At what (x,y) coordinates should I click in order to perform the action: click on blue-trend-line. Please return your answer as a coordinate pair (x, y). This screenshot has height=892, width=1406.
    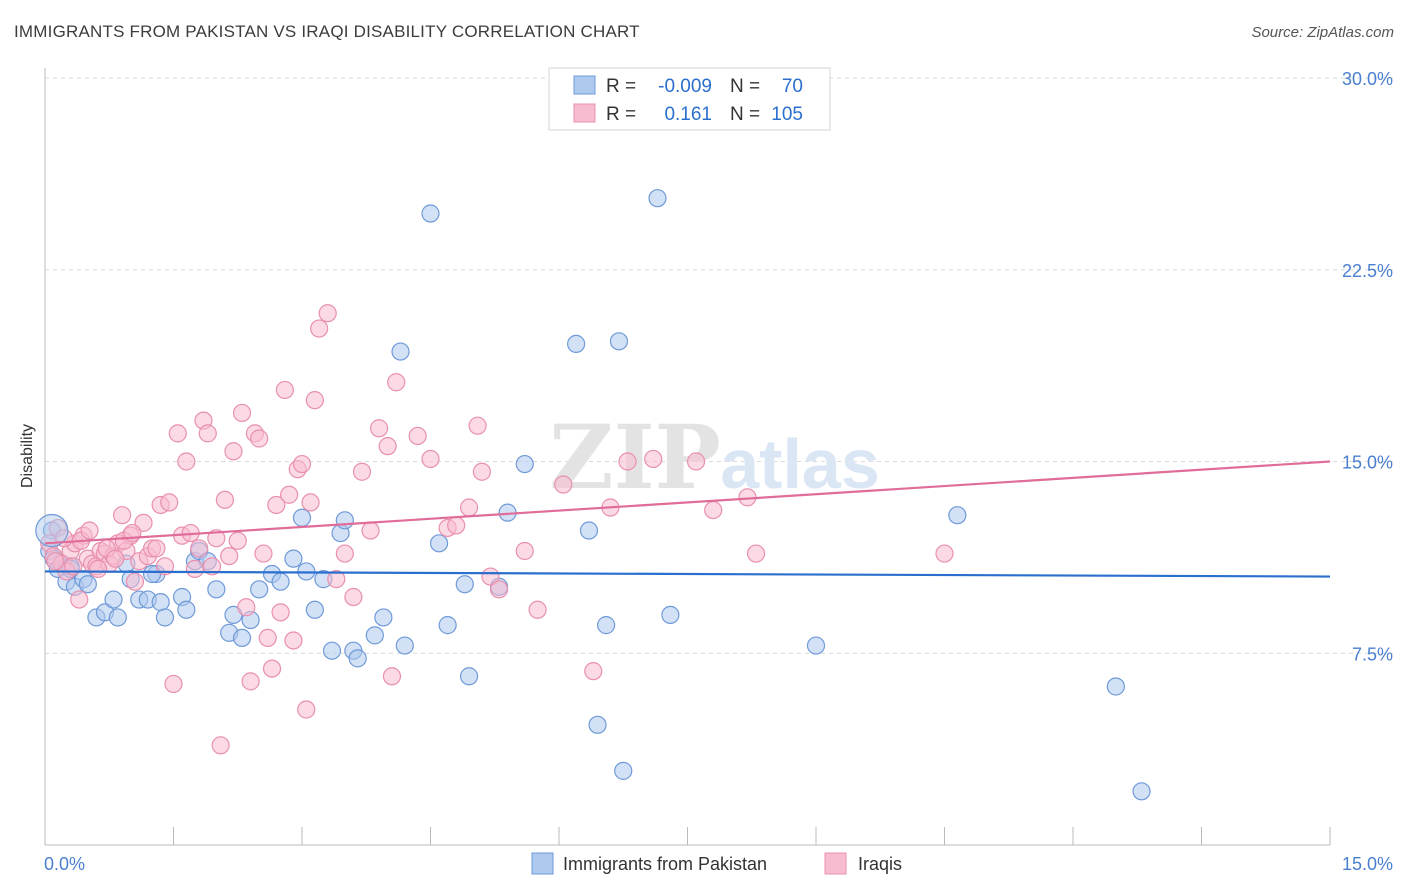
    Looking at the image, I should click on (687, 574).